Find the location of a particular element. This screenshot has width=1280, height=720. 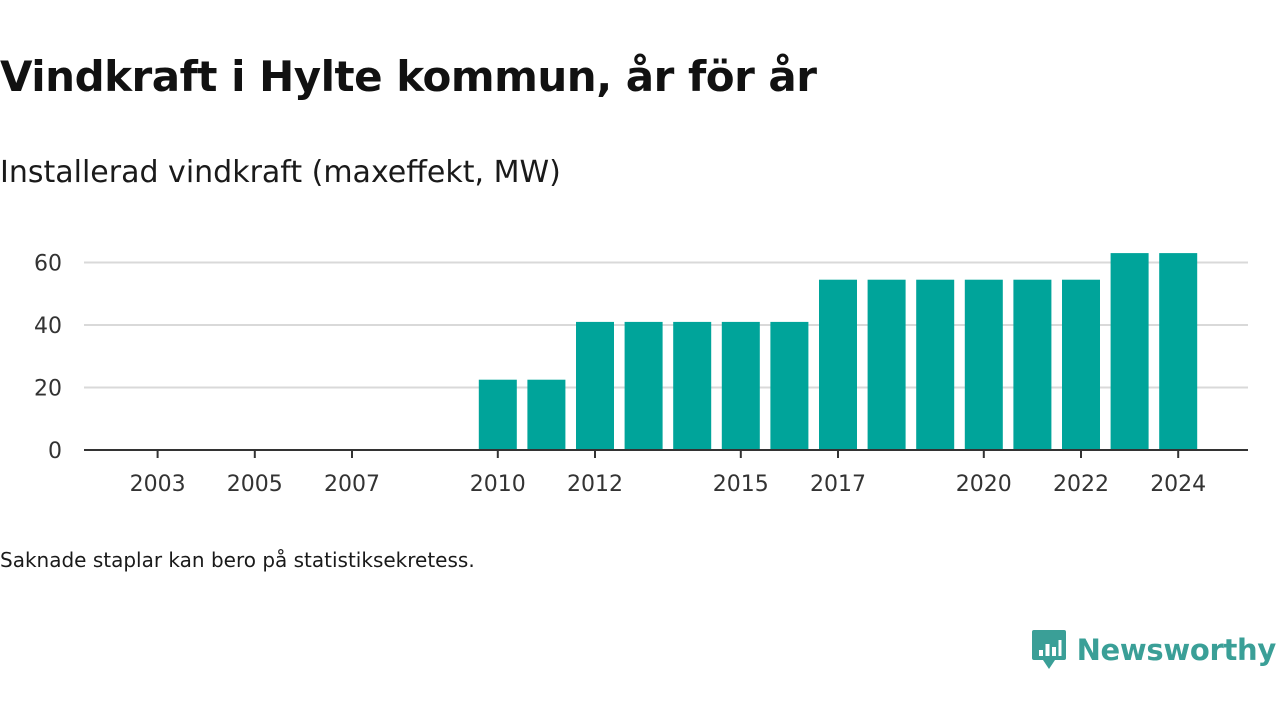

y-tick-label: 0 is located at coordinates (55, 451).